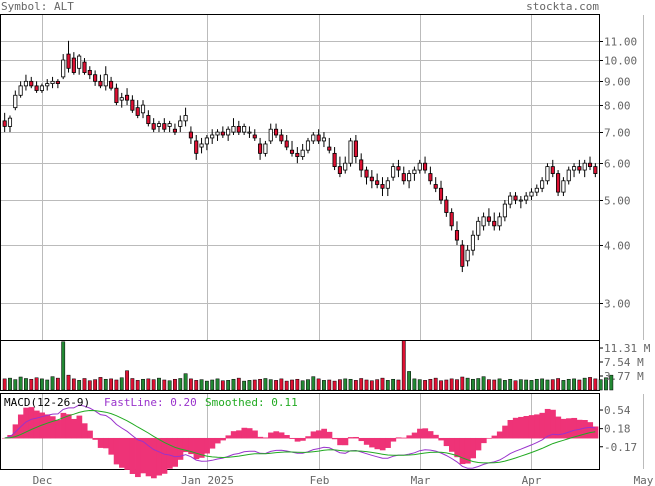  What do you see at coordinates (624, 362) in the screenshot?
I see `volume-tick-label: 7.54 M` at bounding box center [624, 362].